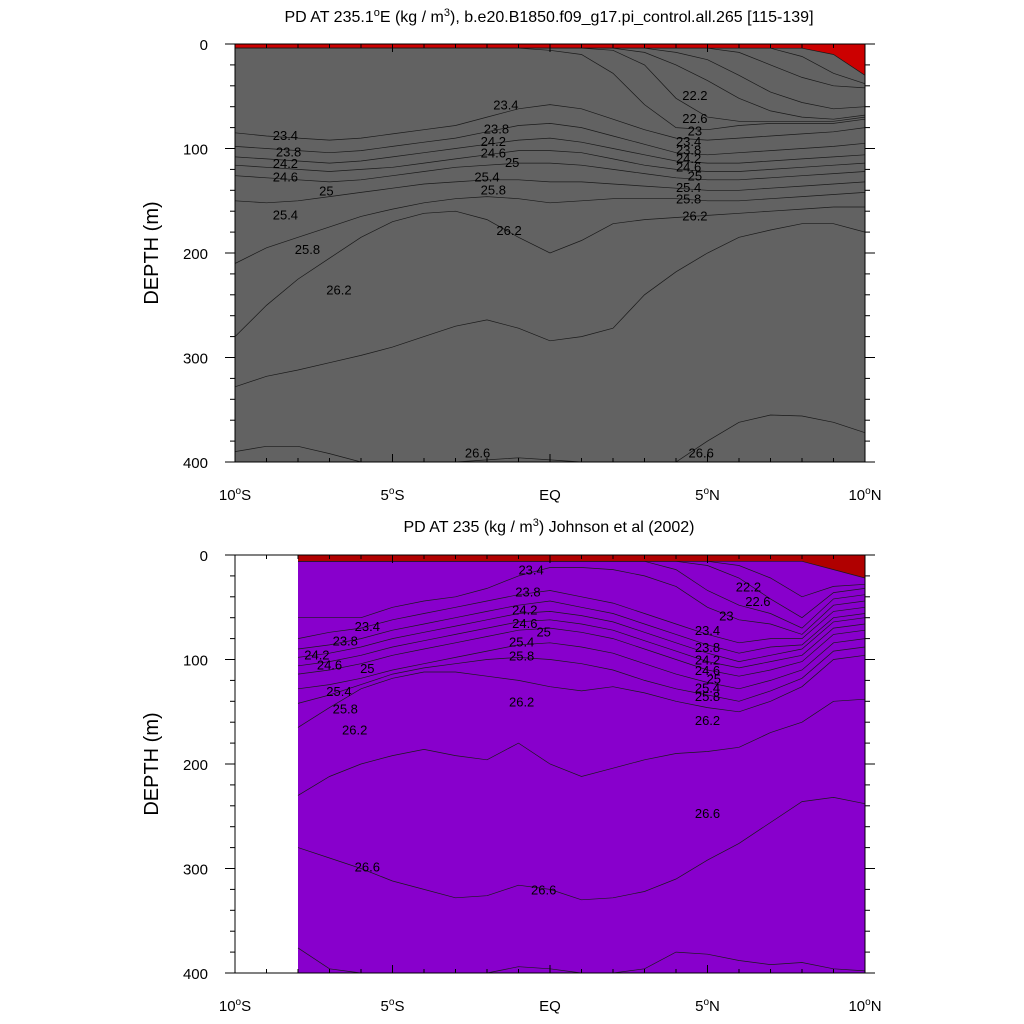 The width and height of the screenshot is (1024, 1024). What do you see at coordinates (204, 45) in the screenshot?
I see `y-tick-label: 0` at bounding box center [204, 45].